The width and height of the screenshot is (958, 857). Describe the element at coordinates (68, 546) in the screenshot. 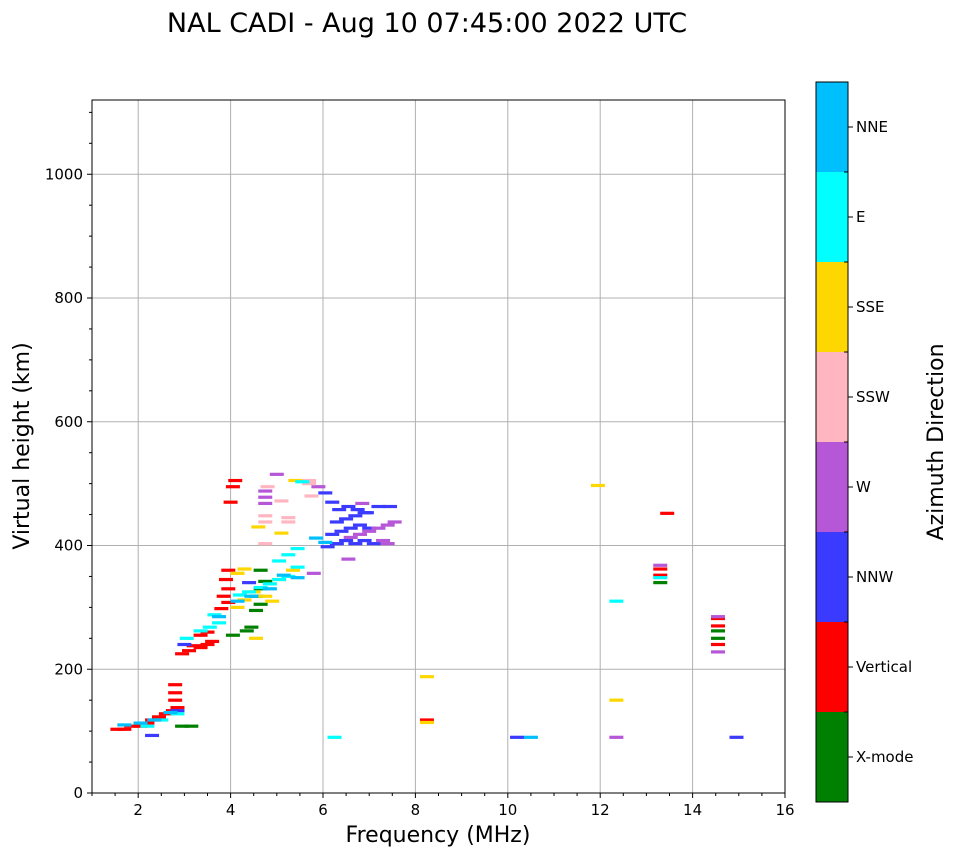

I see `y-tick-label: 400` at that location.